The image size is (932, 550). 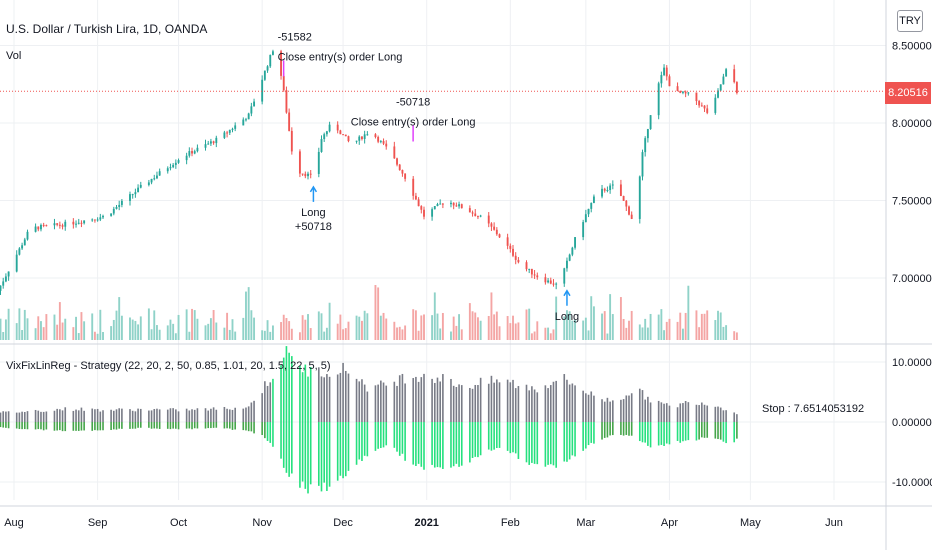 I want to click on time-tick-label: Jun, so click(x=834, y=523).